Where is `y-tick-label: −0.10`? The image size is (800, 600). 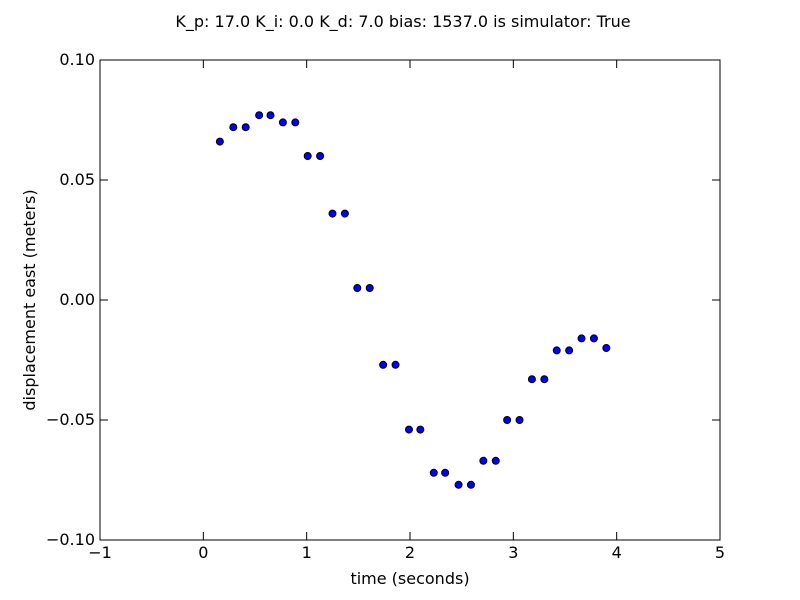
y-tick-label: −0.10 is located at coordinates (70, 539).